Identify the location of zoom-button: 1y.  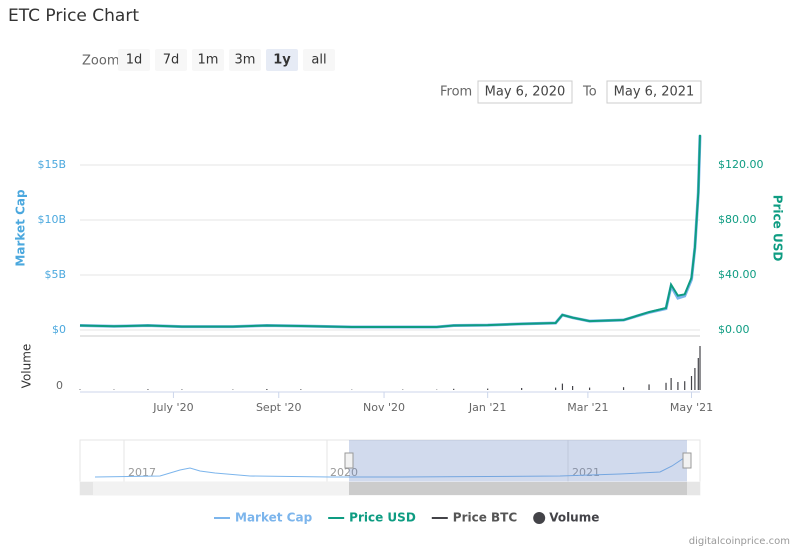
(282, 60).